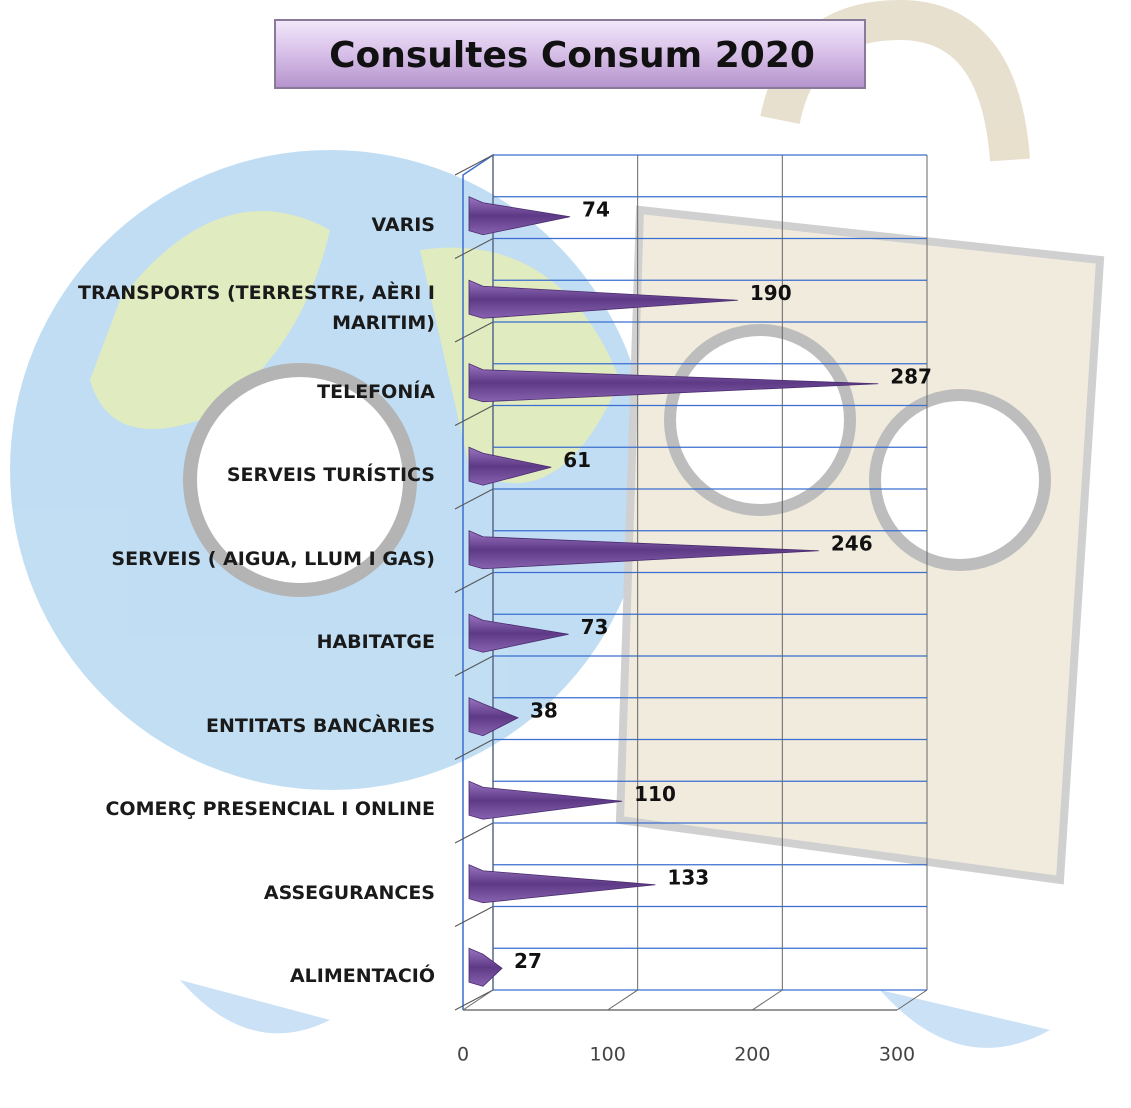 This screenshot has height=1108, width=1131. Describe the element at coordinates (608, 1055) in the screenshot. I see `x-tick-label: 100` at that location.